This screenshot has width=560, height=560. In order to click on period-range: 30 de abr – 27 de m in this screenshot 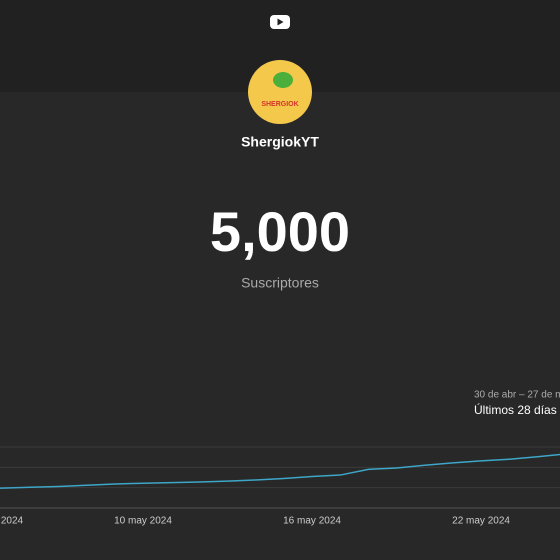, I will do `click(517, 395)`.